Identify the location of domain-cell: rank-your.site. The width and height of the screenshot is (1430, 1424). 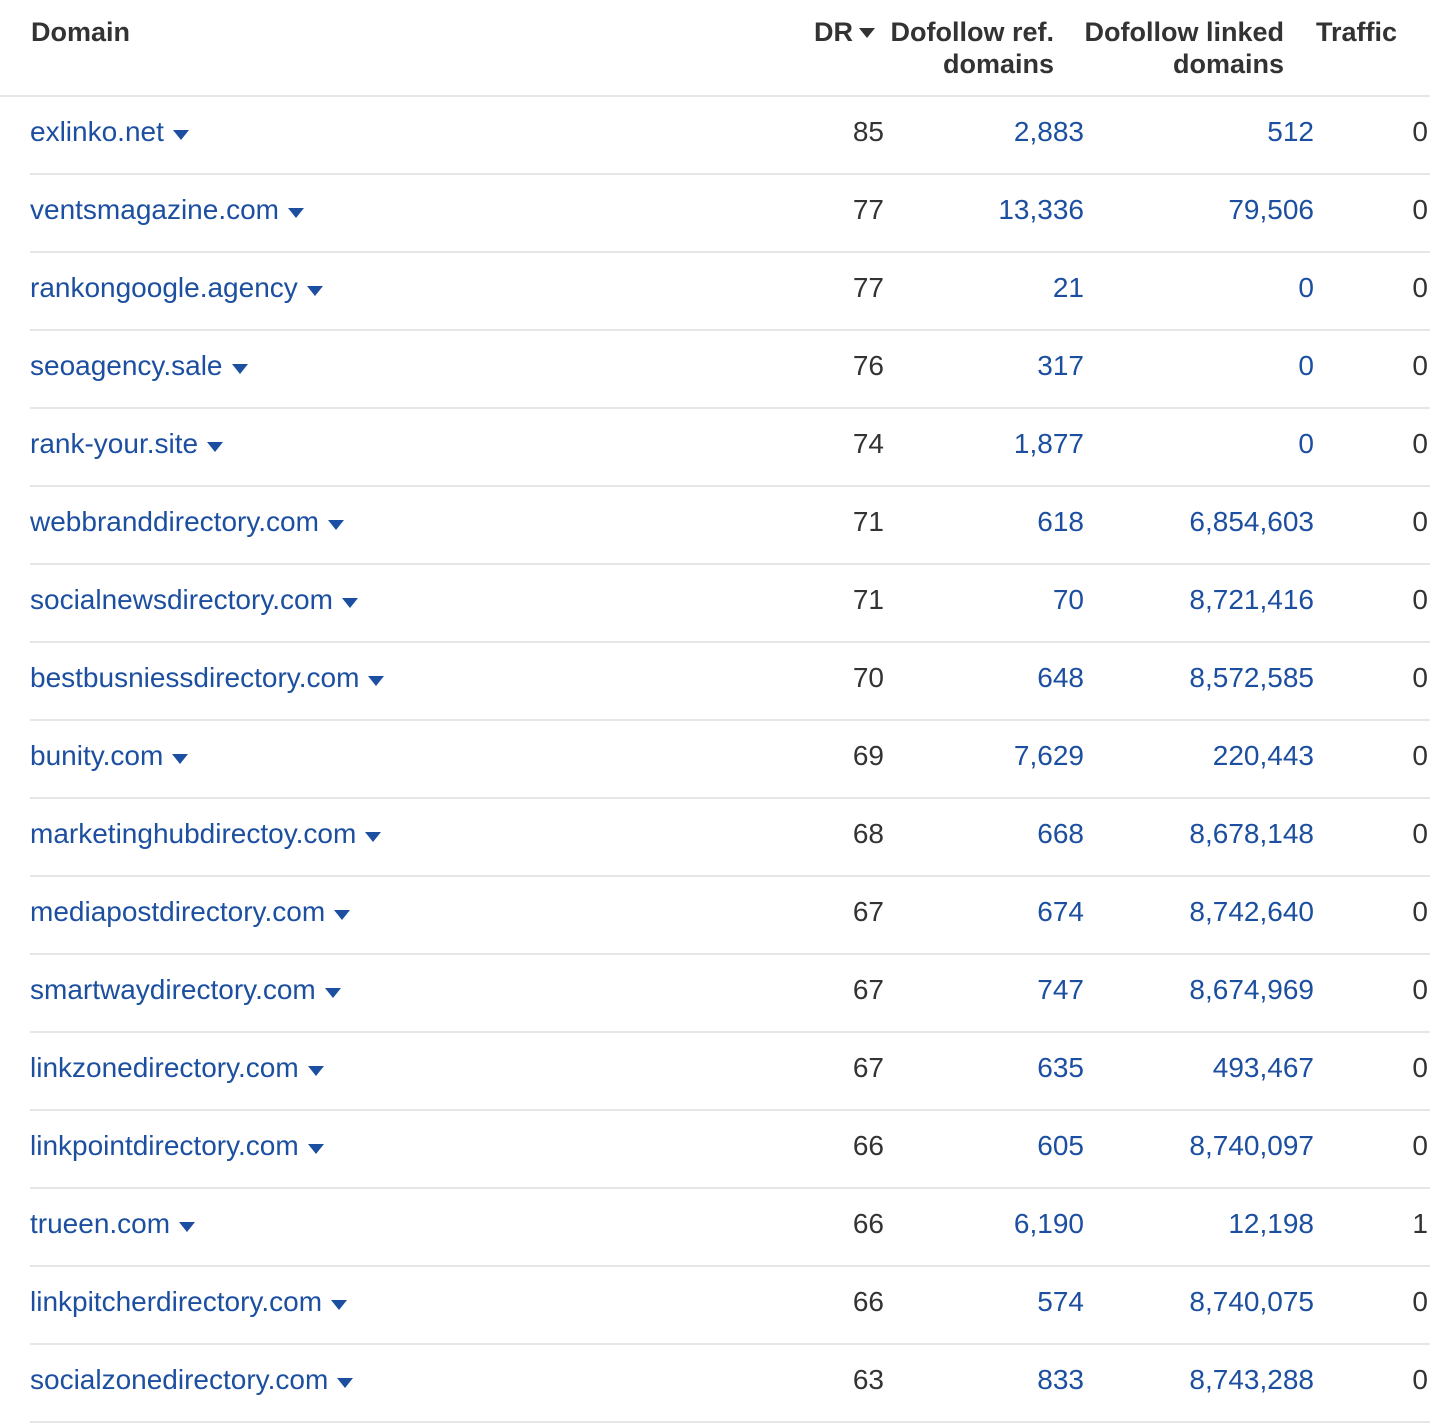
(127, 444).